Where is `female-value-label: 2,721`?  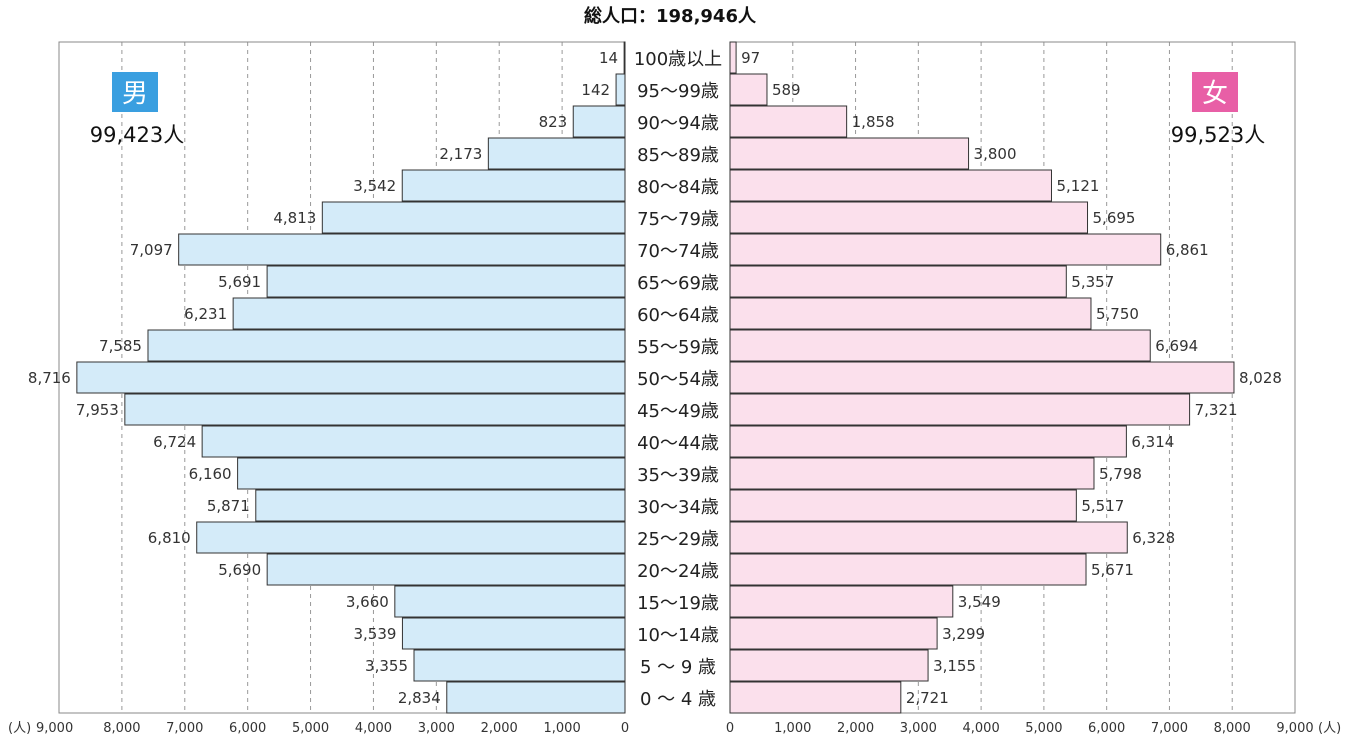 female-value-label: 2,721 is located at coordinates (927, 698).